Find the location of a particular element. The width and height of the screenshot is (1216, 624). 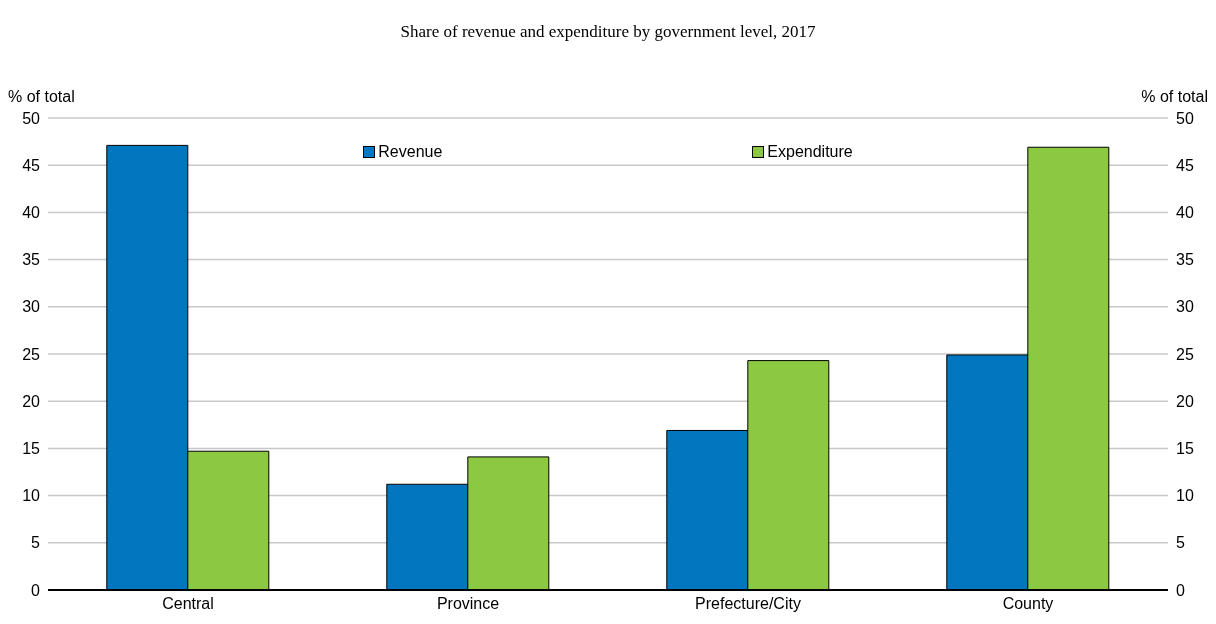

y-tick-label: 20 is located at coordinates (31, 401).